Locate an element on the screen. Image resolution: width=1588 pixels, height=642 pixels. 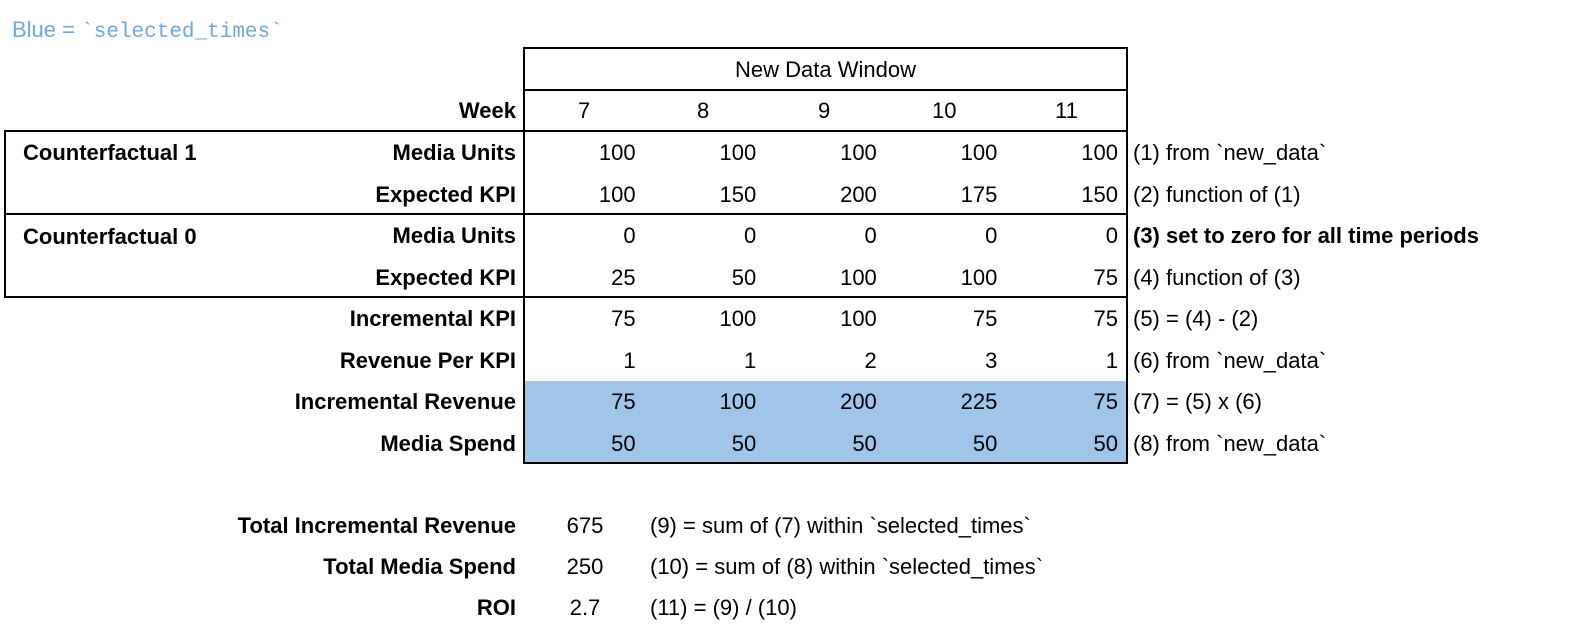
summary-label-total-incremental-revenue: Total Incremental Revenue is located at coordinates (376, 525).